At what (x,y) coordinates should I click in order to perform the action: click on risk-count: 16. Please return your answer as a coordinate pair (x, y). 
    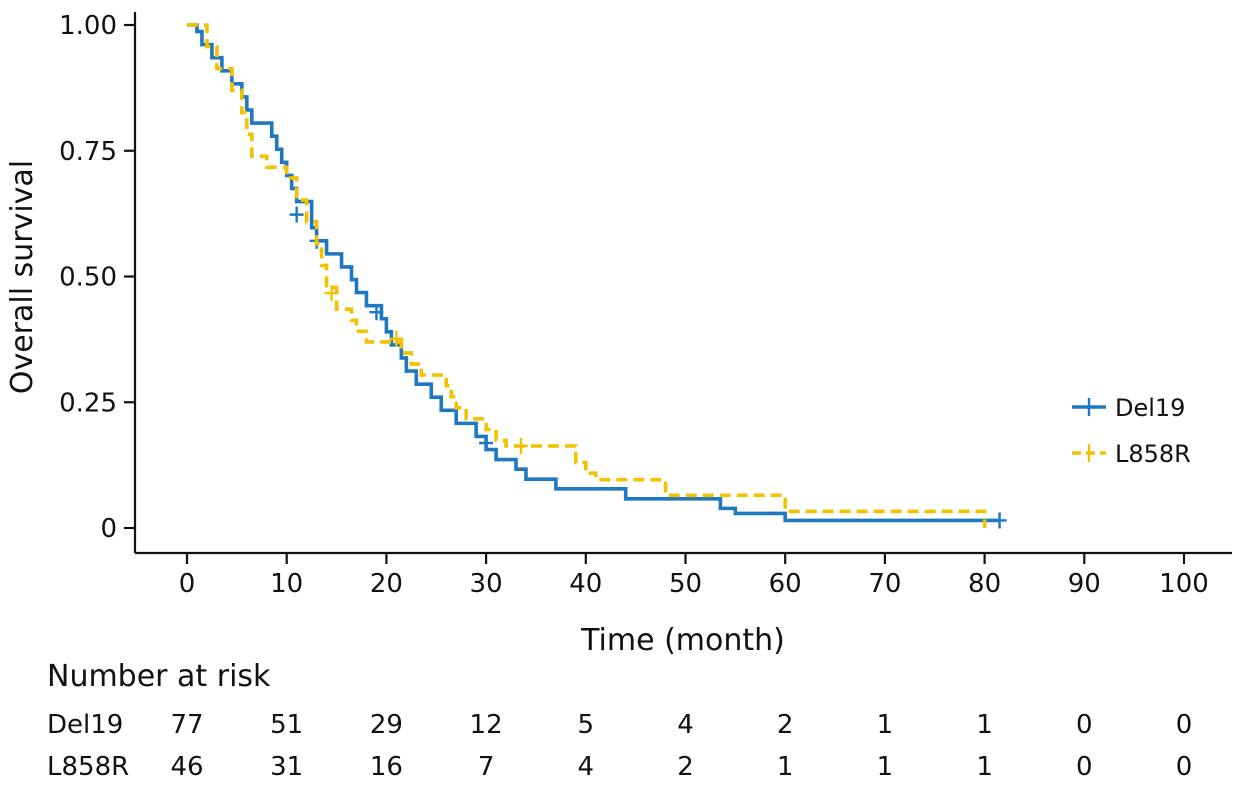
    Looking at the image, I should click on (386, 767).